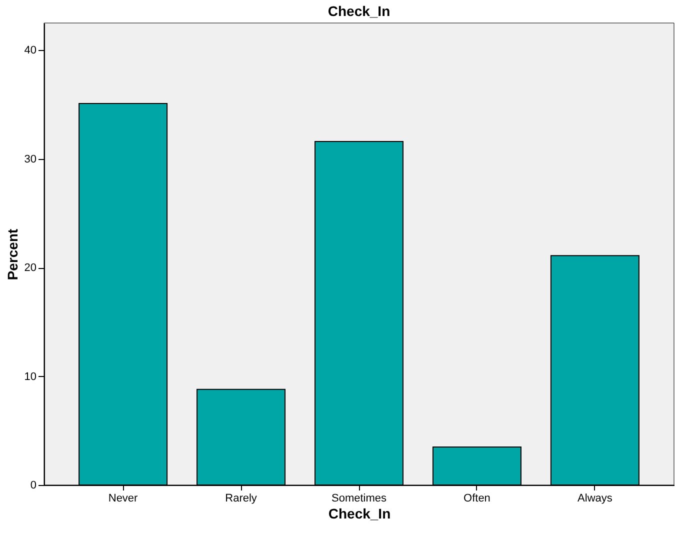 This screenshot has height=552, width=697. What do you see at coordinates (12, 254) in the screenshot?
I see `y-axis-title: Percent` at bounding box center [12, 254].